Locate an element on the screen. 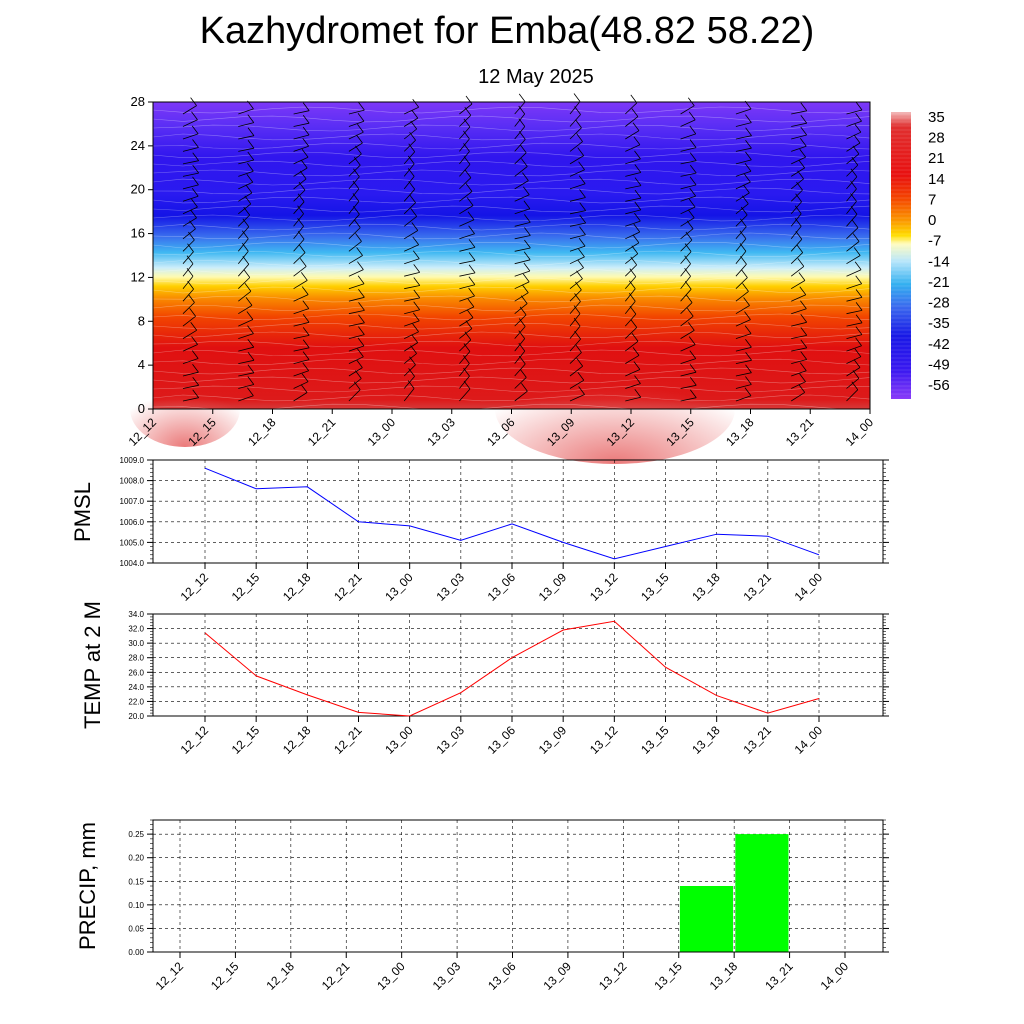 Image resolution: width=1024 pixels, height=1024 pixels. colorbar-label: -49 is located at coordinates (939, 364).